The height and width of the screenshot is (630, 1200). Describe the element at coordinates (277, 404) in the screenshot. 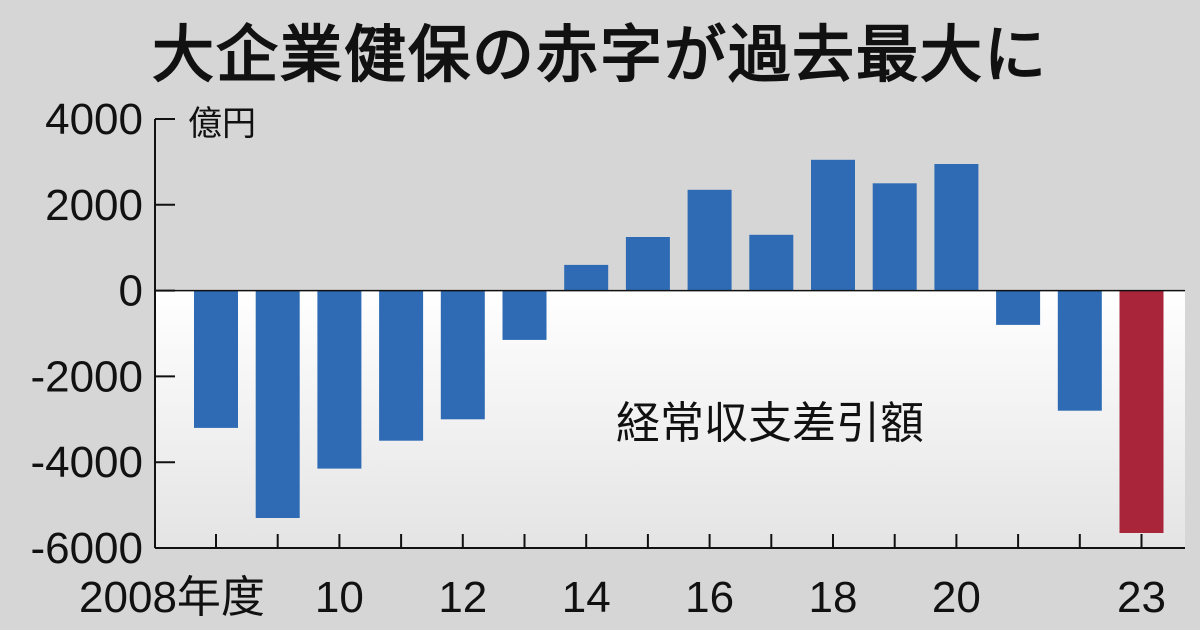

I see `bar-2009` at that location.